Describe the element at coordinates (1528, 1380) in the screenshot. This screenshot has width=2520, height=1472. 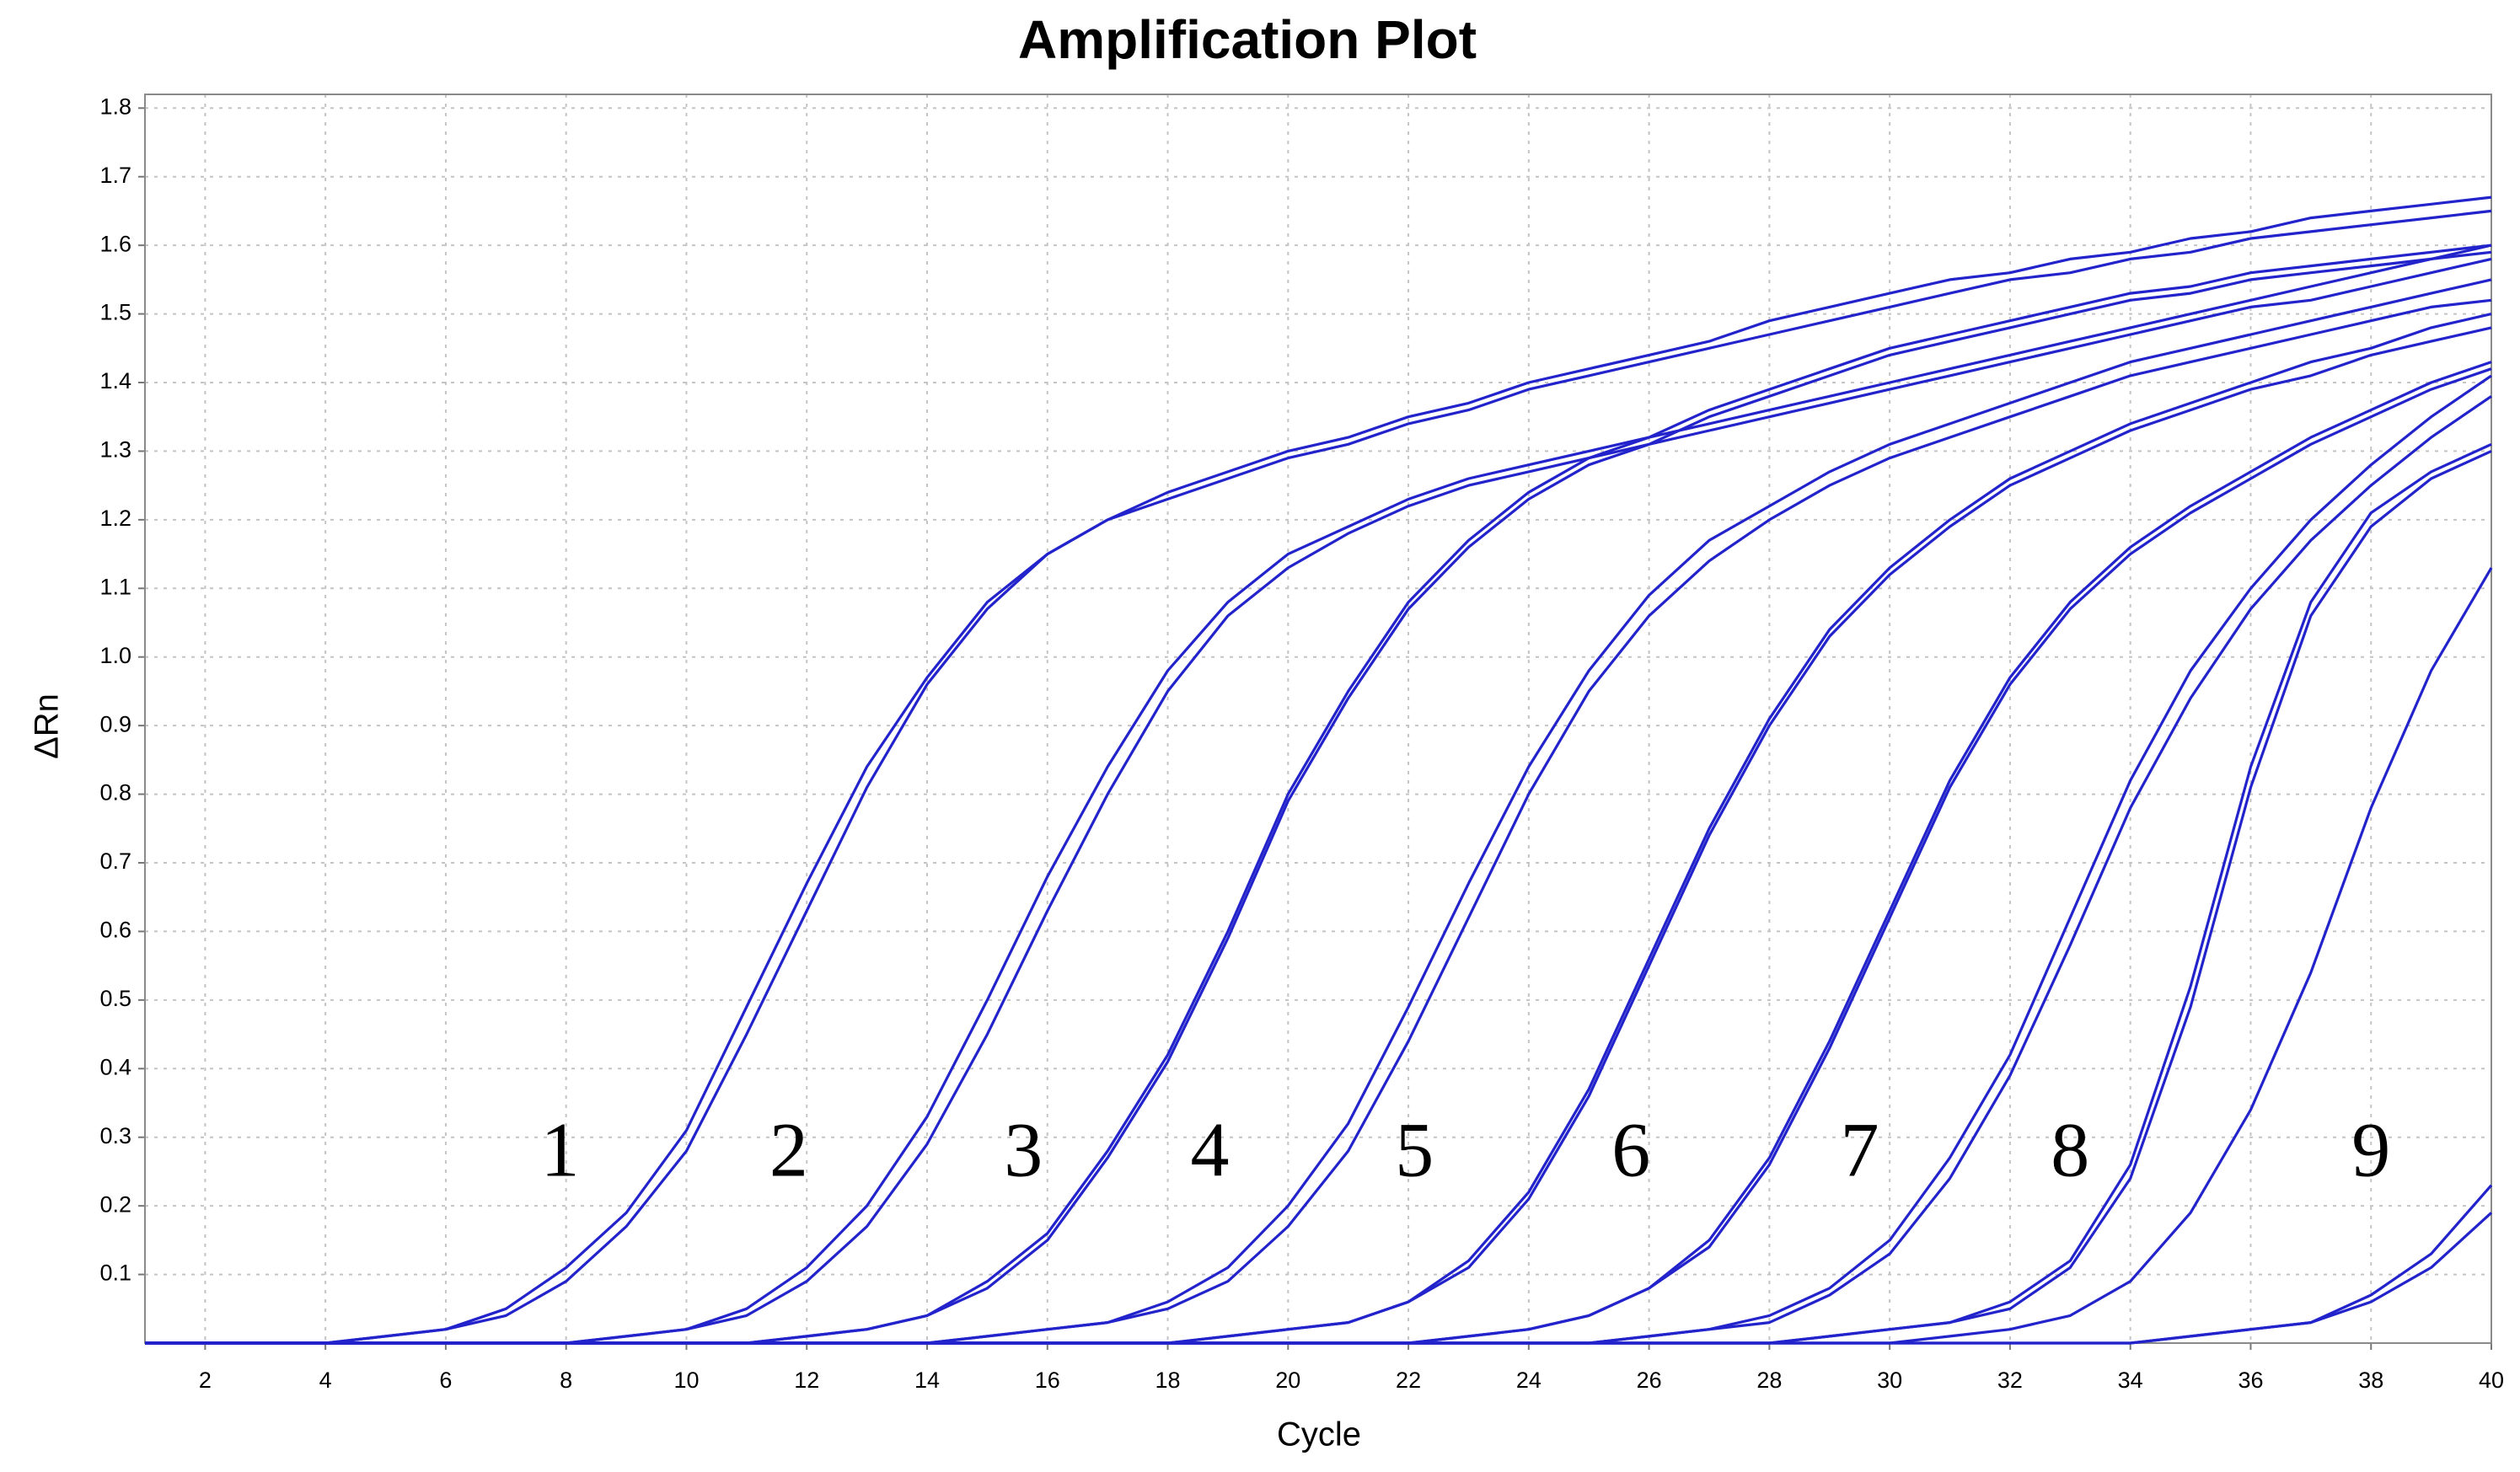
I see `x-tick-label: 24` at that location.